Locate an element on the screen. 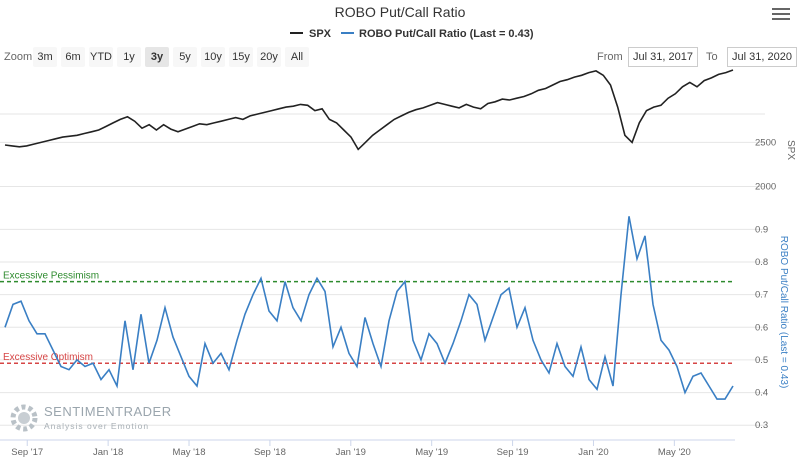 The image size is (800, 466). ratio-tick-label: 0.4 is located at coordinates (761, 393).